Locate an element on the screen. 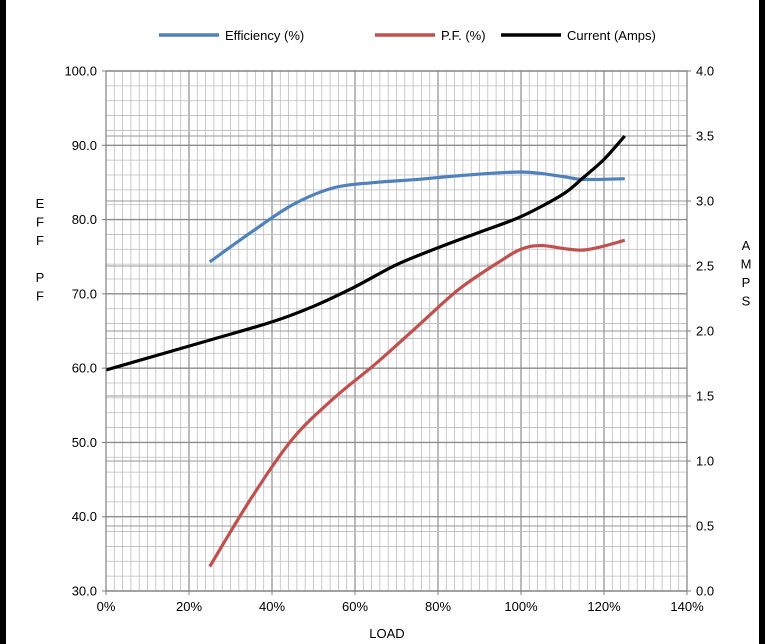  x-axis-label: LOAD is located at coordinates (386, 633).